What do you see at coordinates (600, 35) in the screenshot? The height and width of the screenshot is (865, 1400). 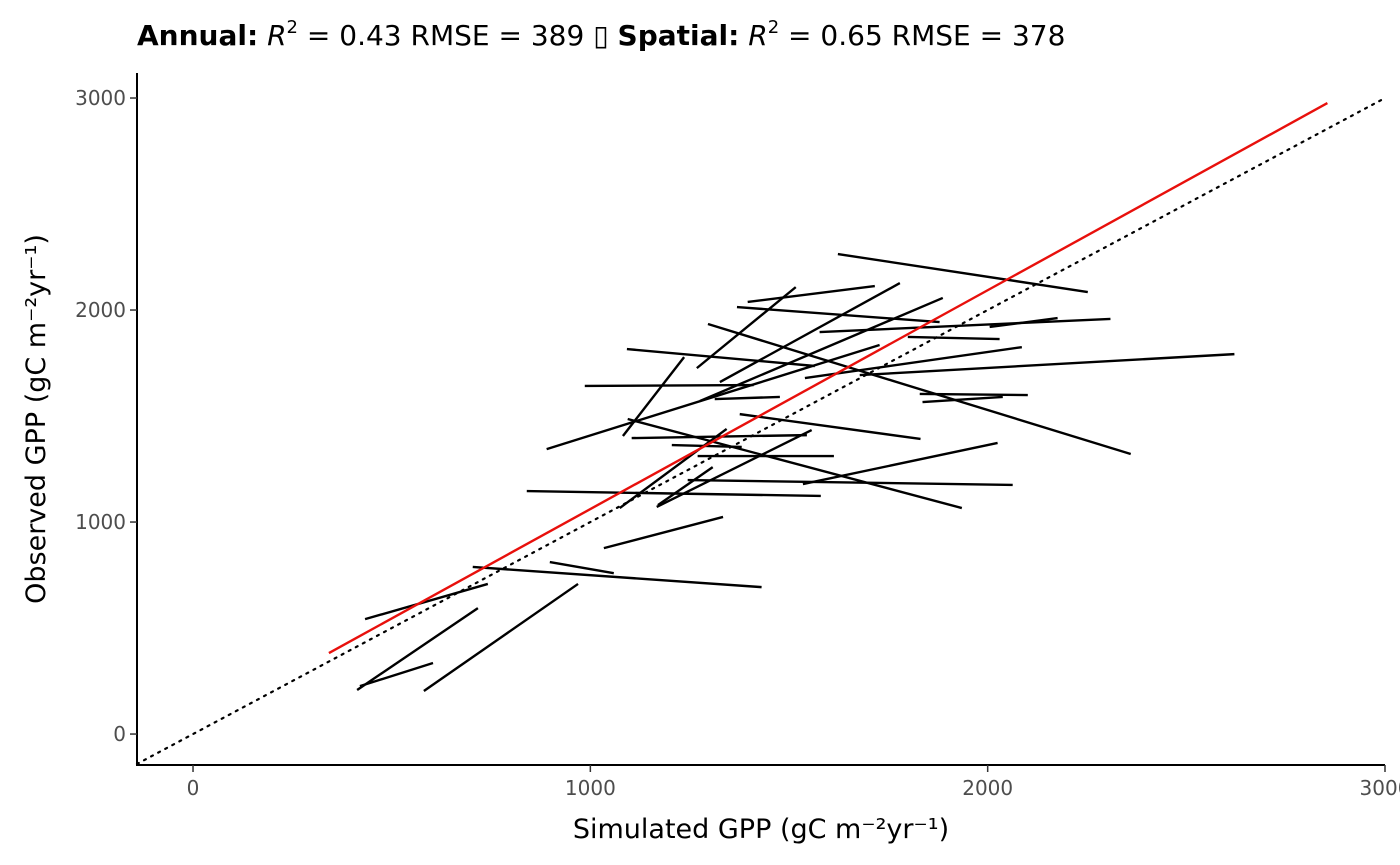 I see `title-part: ▯` at bounding box center [600, 35].